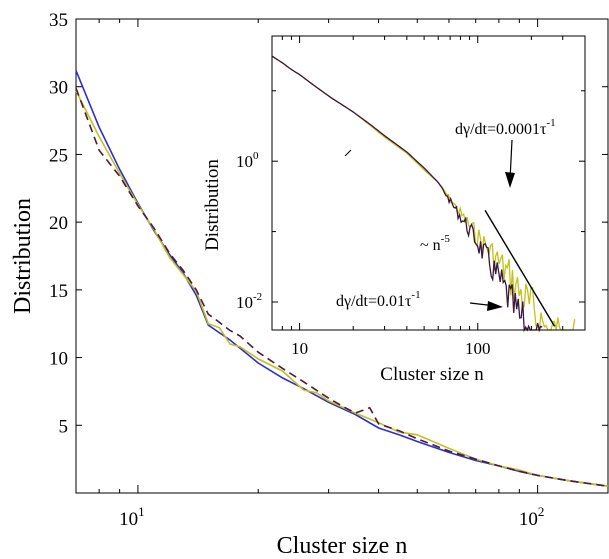  Describe the element at coordinates (58, 20) in the screenshot. I see `main-y-tick-label: 35` at that location.